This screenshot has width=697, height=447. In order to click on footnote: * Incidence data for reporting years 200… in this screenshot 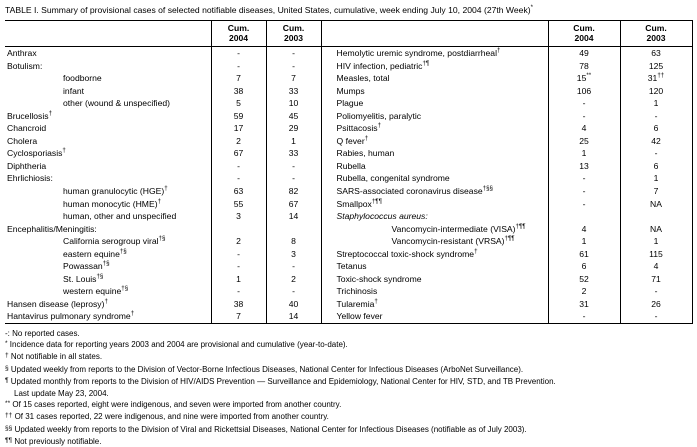, I will do `click(176, 345)`.